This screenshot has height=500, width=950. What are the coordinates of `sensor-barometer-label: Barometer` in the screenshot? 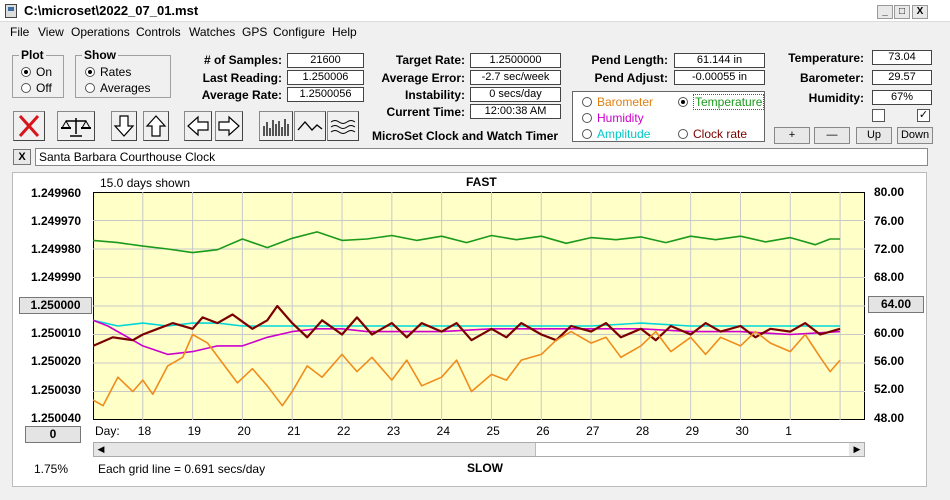 It's located at (625, 102).